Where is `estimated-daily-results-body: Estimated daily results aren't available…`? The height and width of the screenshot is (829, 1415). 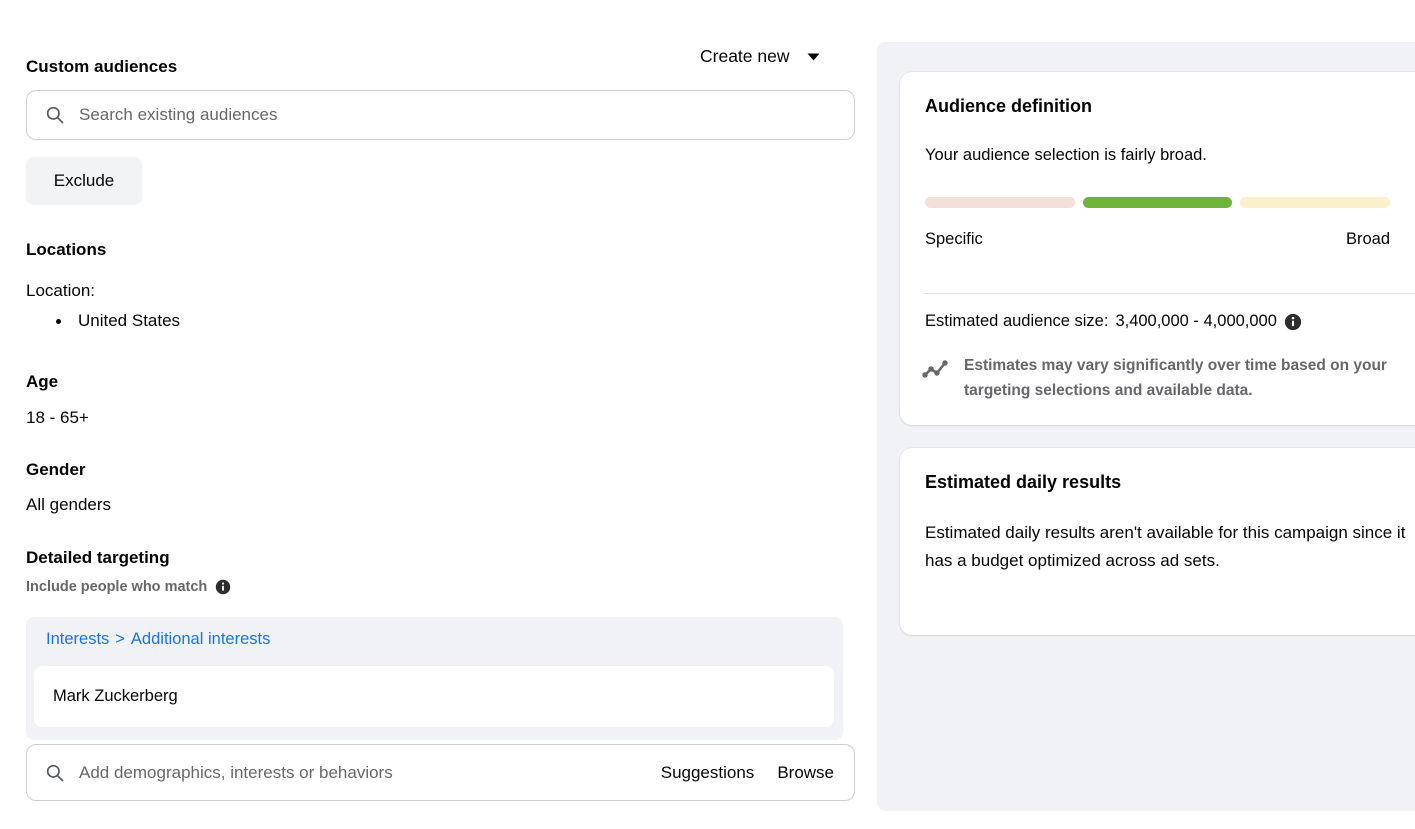
estimated-daily-results-body: Estimated daily results aren't available… is located at coordinates (1165, 546).